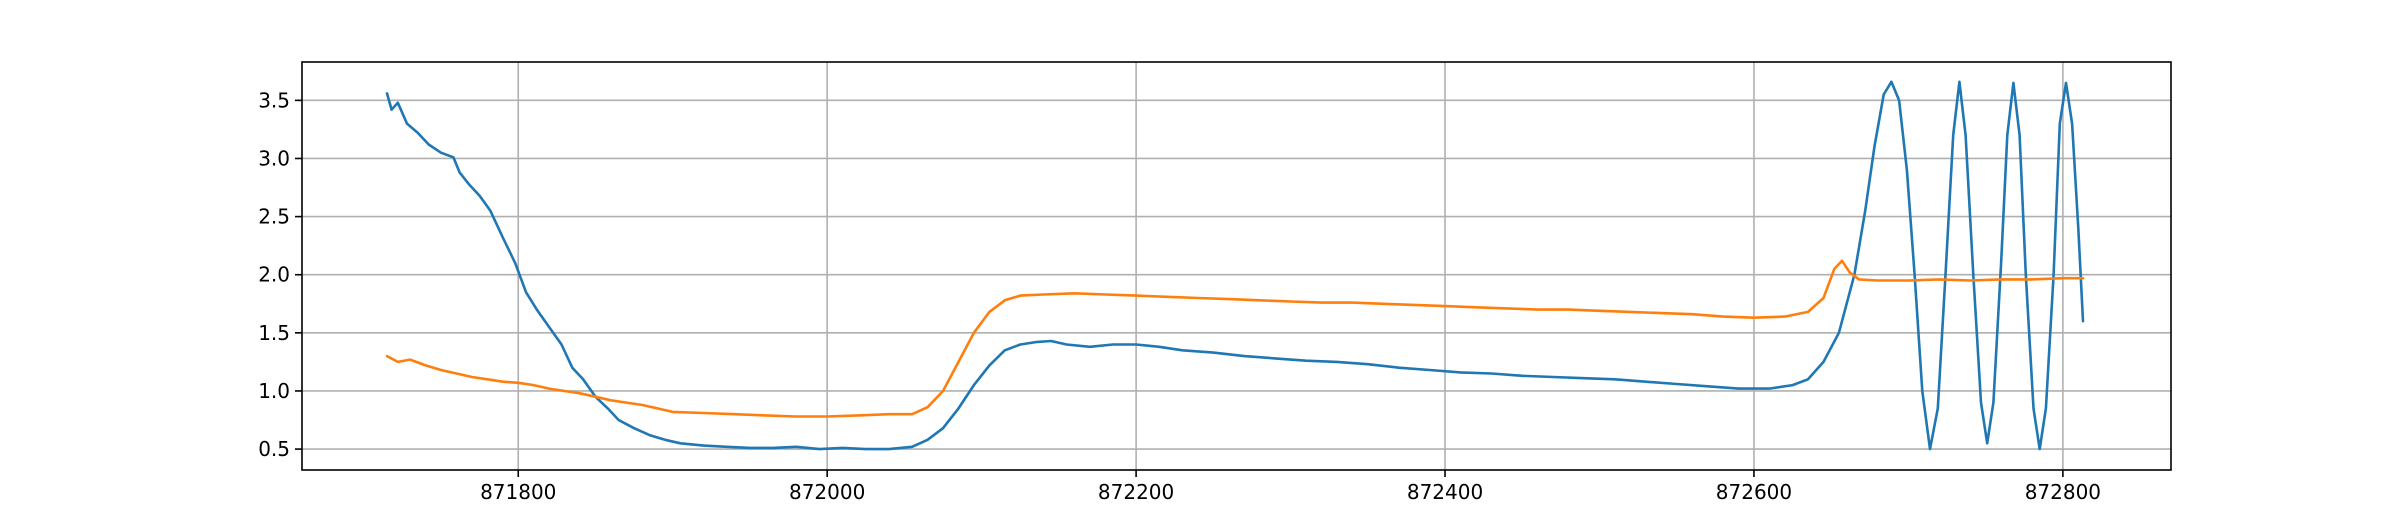 The width and height of the screenshot is (2400, 525). Describe the element at coordinates (1445, 492) in the screenshot. I see `x-tick-label: 872400` at that location.